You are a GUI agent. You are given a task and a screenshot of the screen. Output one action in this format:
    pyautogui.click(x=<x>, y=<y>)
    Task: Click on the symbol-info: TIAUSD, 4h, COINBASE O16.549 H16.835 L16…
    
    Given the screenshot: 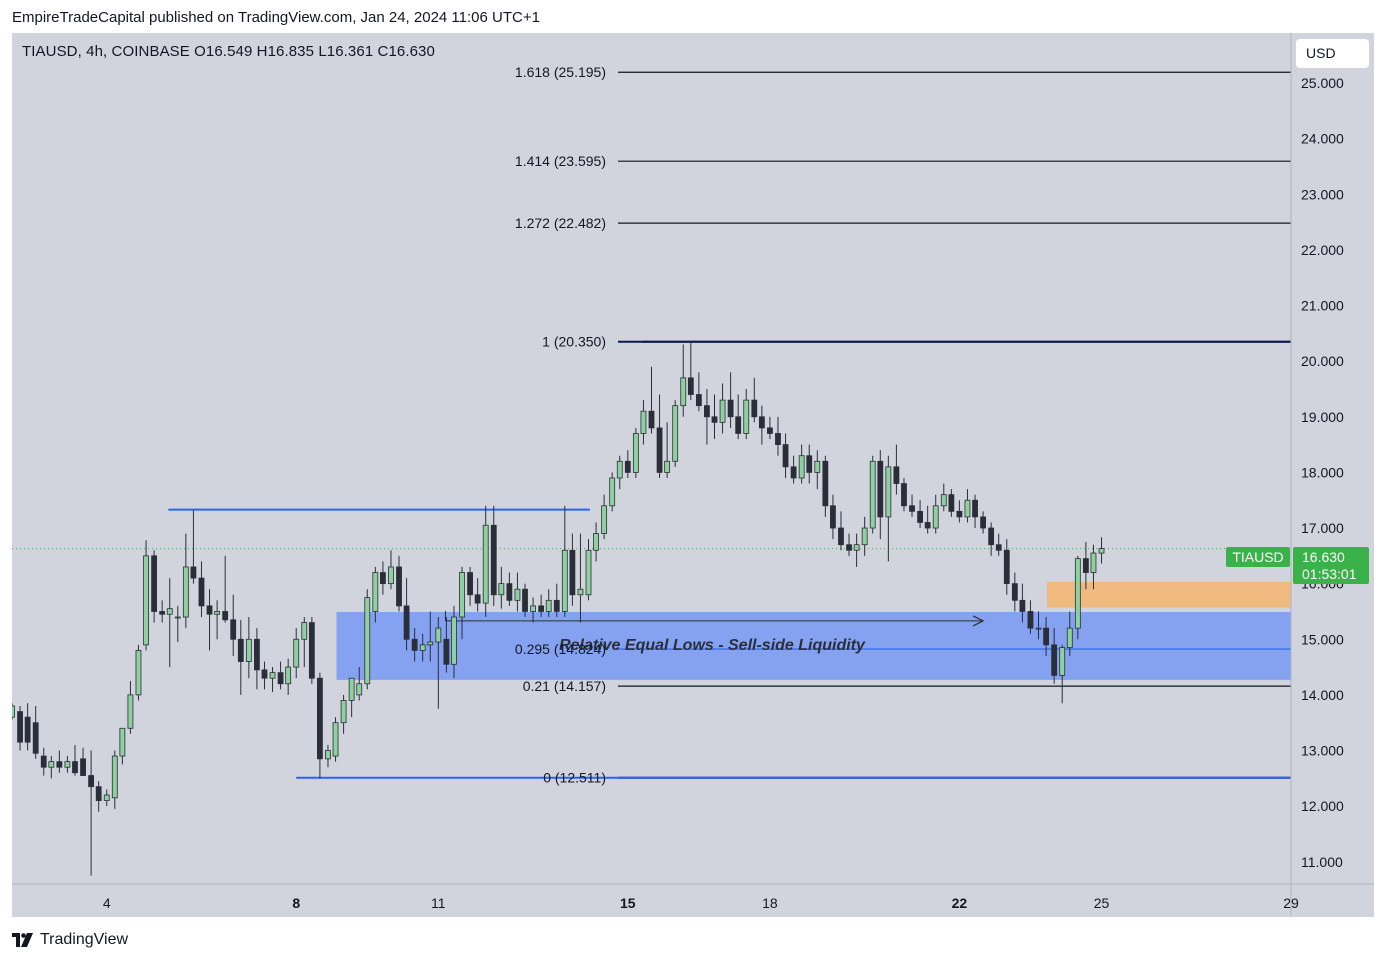 What is the action you would take?
    pyautogui.click(x=228, y=51)
    